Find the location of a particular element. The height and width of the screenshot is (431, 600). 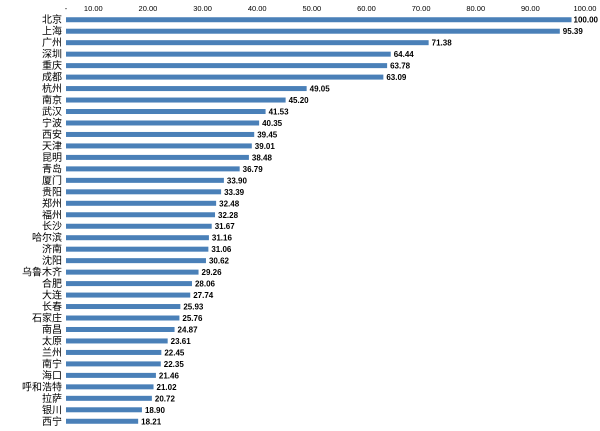

category-label-19: 长沙 is located at coordinates (52, 227).